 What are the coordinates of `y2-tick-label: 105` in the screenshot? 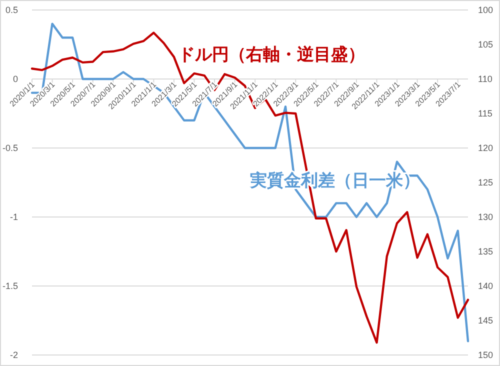 It's located at (486, 45).